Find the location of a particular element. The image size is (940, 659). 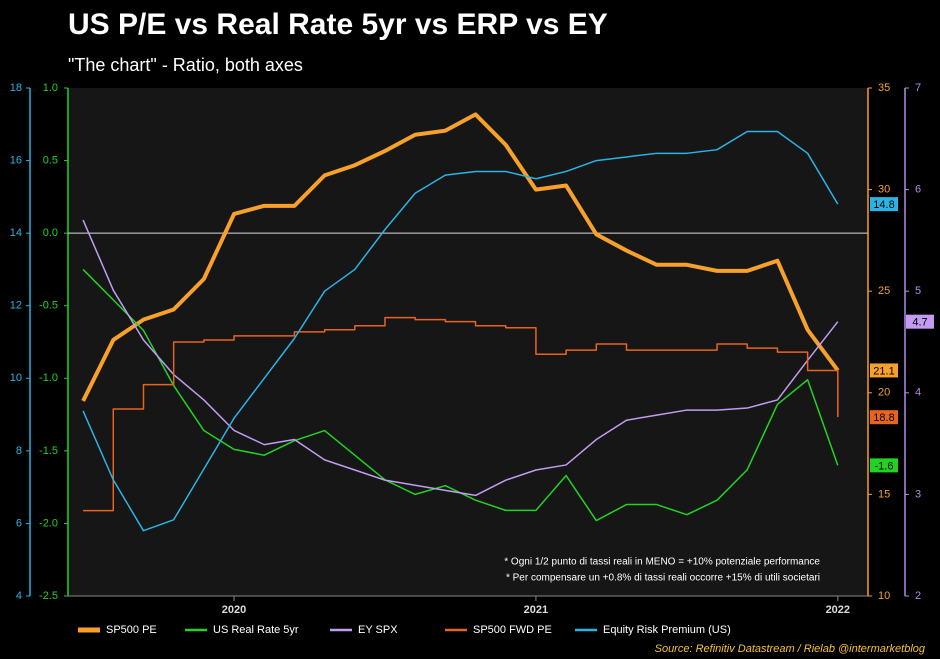

legend-label: EY SPX is located at coordinates (378, 630).